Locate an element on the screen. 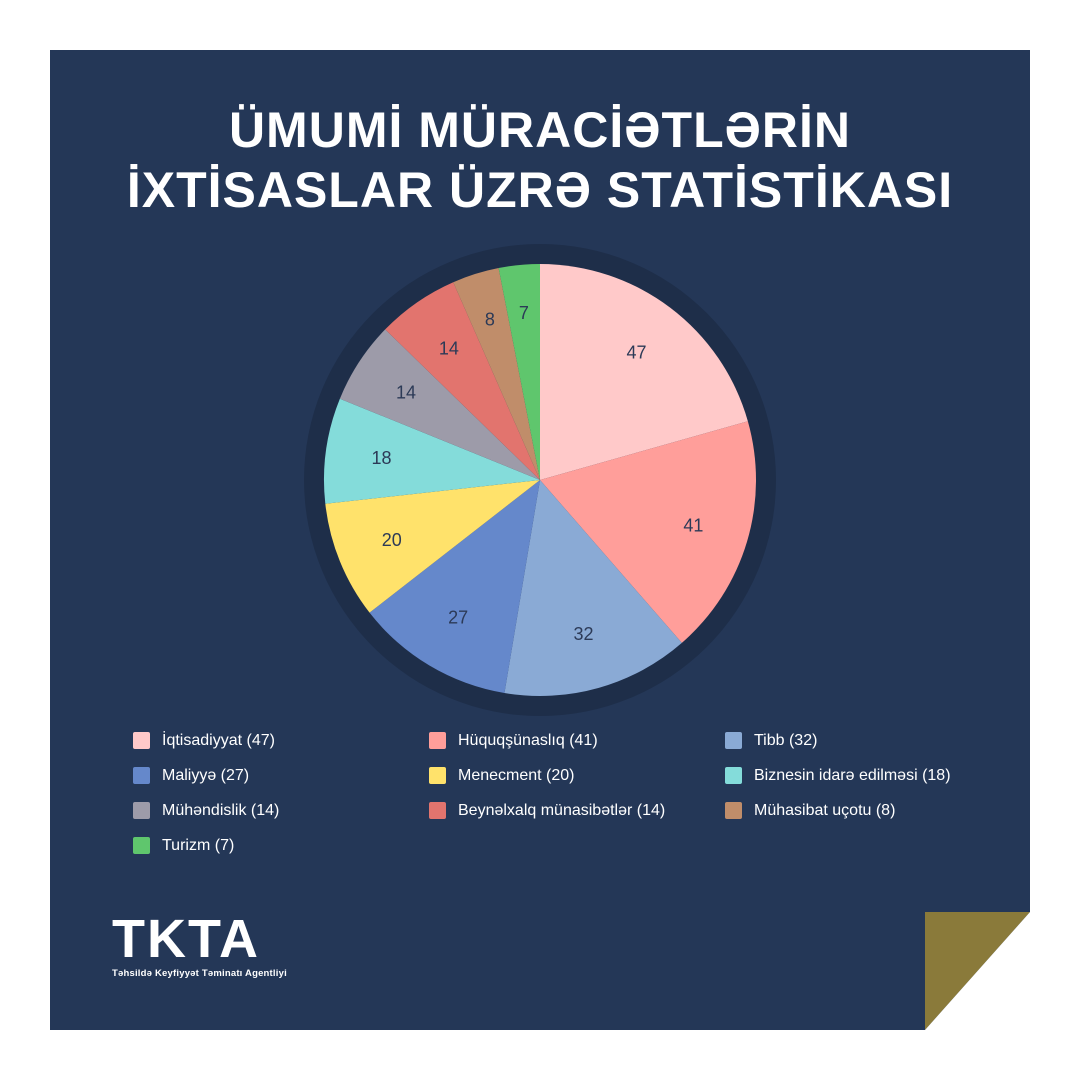 Image resolution: width=1080 pixels, height=1080 pixels. pie-slice-label-8: 14 is located at coordinates (449, 349).